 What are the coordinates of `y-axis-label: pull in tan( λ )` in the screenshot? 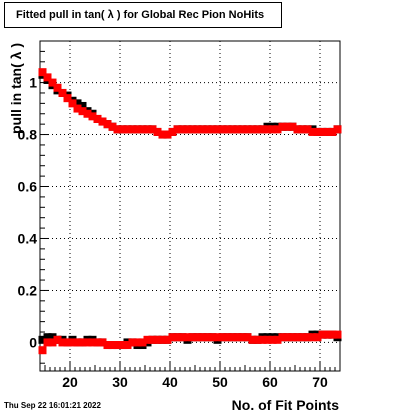 It's located at (16, 88).